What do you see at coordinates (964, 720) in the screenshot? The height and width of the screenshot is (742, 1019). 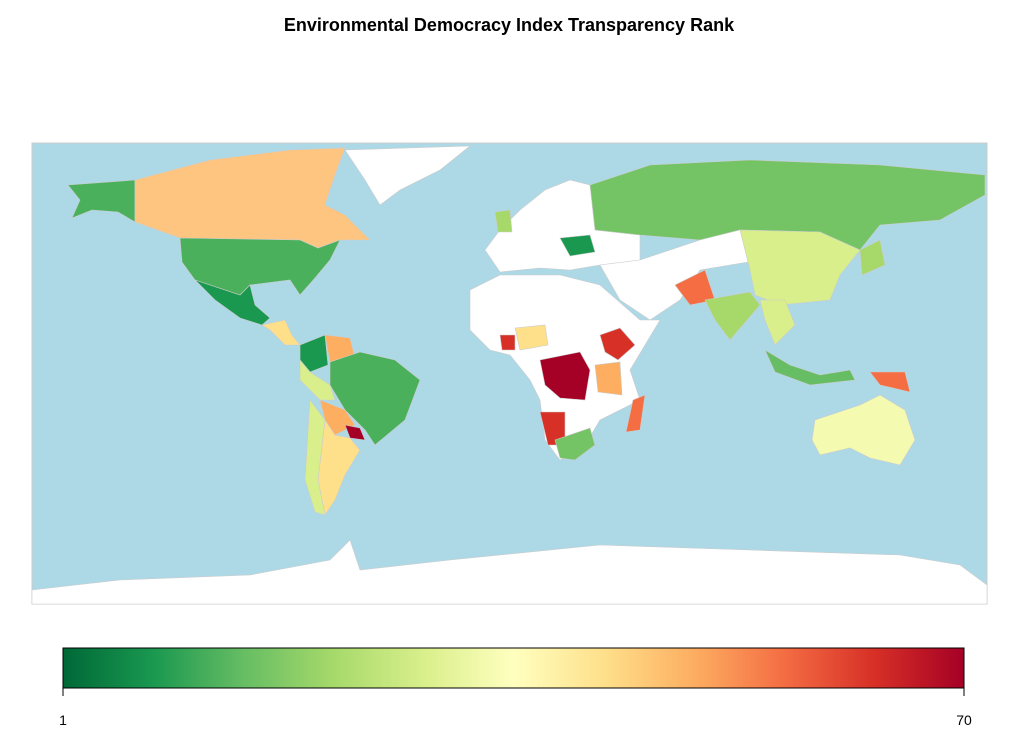 I see `tick-label: 70` at bounding box center [964, 720].